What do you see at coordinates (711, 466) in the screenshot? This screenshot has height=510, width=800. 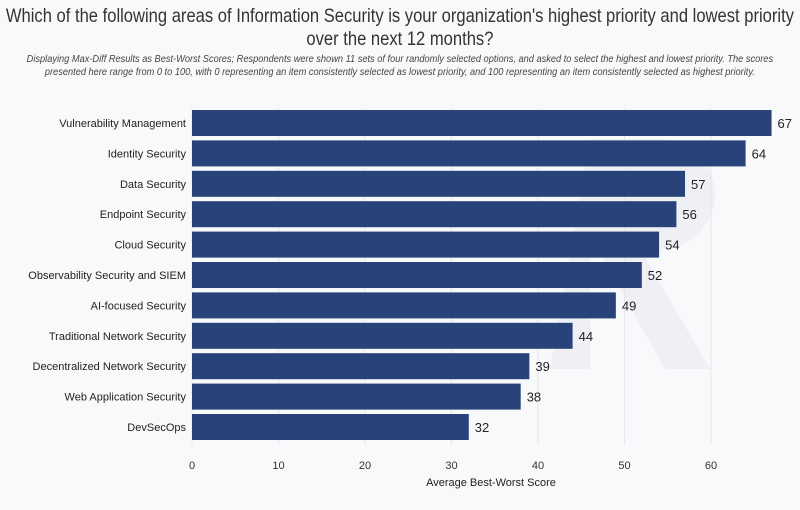 I see `x-tick-label: 60` at bounding box center [711, 466].